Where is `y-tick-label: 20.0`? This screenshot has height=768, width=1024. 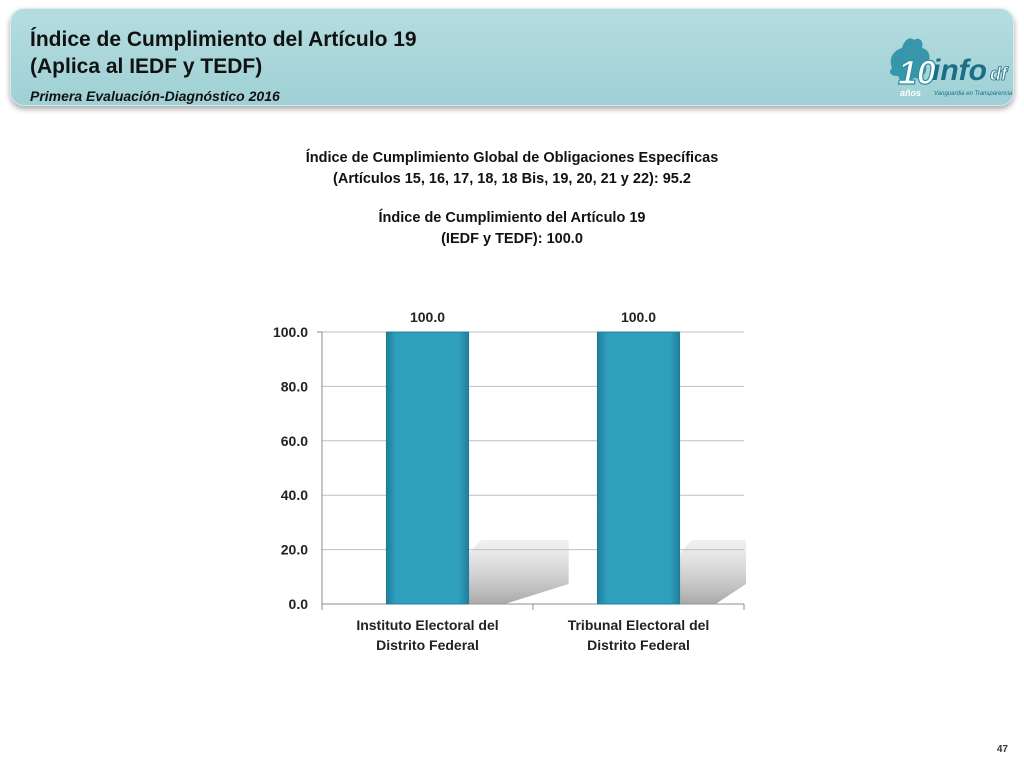 y-tick-label: 20.0 is located at coordinates (294, 550).